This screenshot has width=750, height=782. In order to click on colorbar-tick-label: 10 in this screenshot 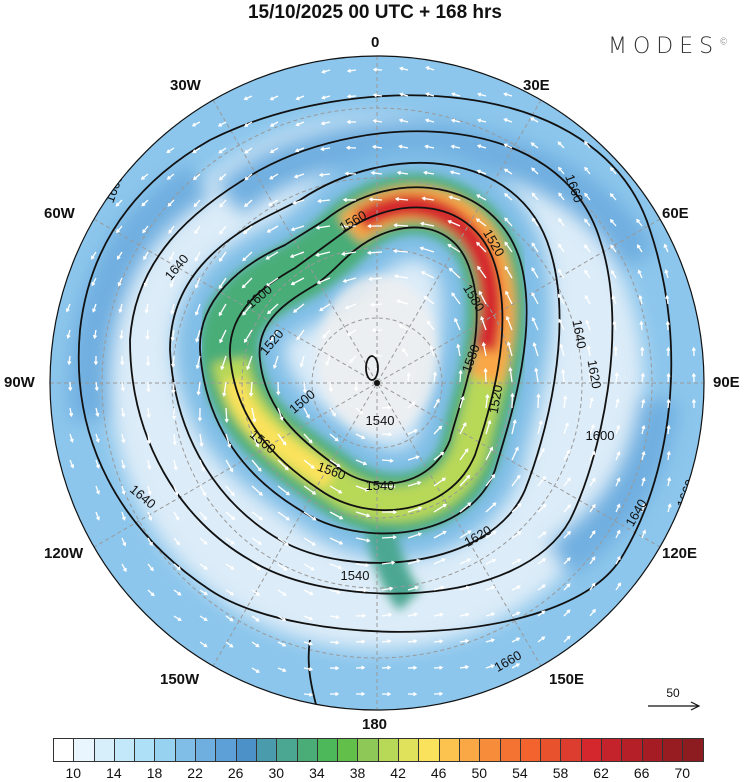, I will do `click(73, 773)`.